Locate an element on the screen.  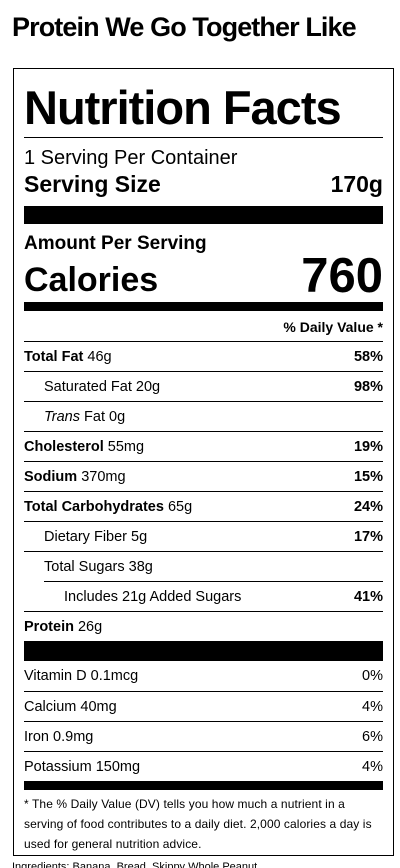
vitamin-row-iron: Iron 0.9mg 6% is located at coordinates (203, 736).